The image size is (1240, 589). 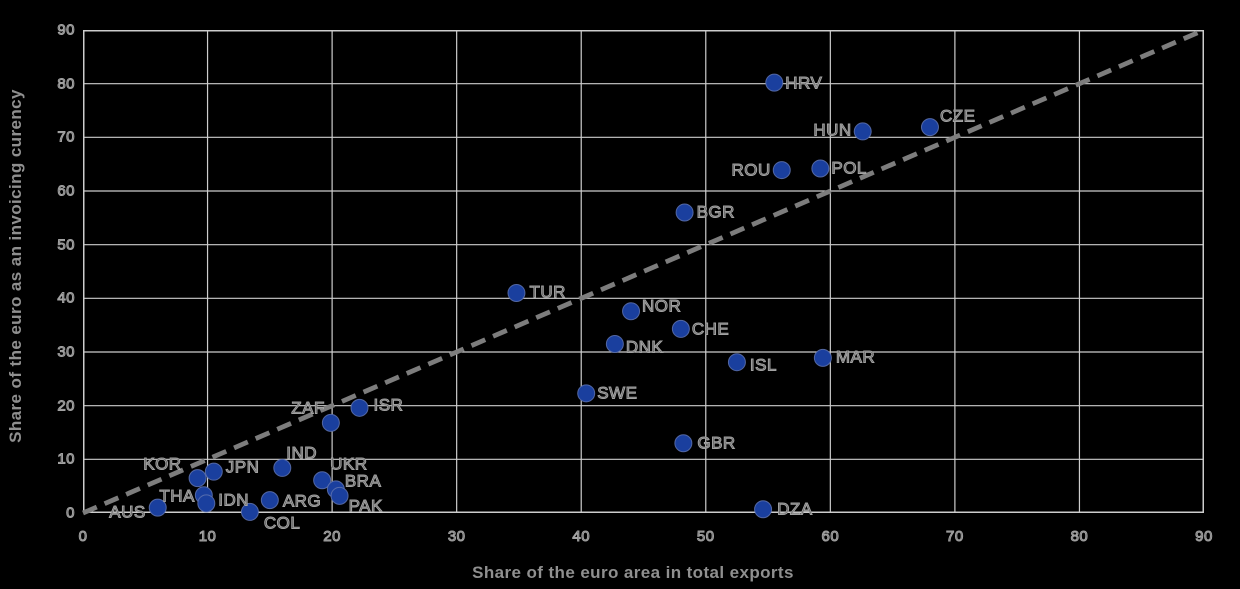 I want to click on x-tick-label: 0, so click(x=83, y=536).